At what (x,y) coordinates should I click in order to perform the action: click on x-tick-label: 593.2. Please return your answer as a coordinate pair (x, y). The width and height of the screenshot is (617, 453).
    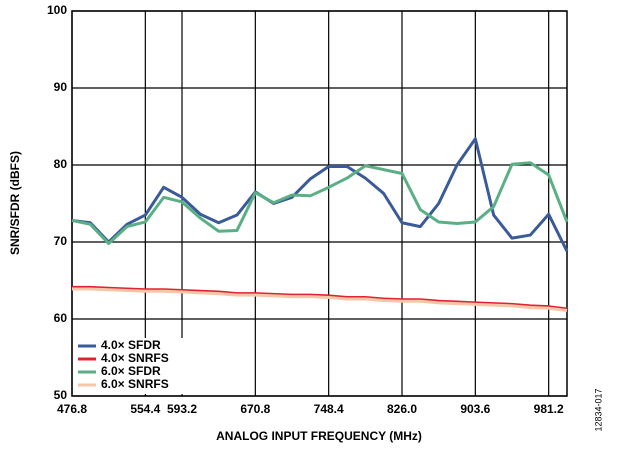
    Looking at the image, I should click on (182, 409).